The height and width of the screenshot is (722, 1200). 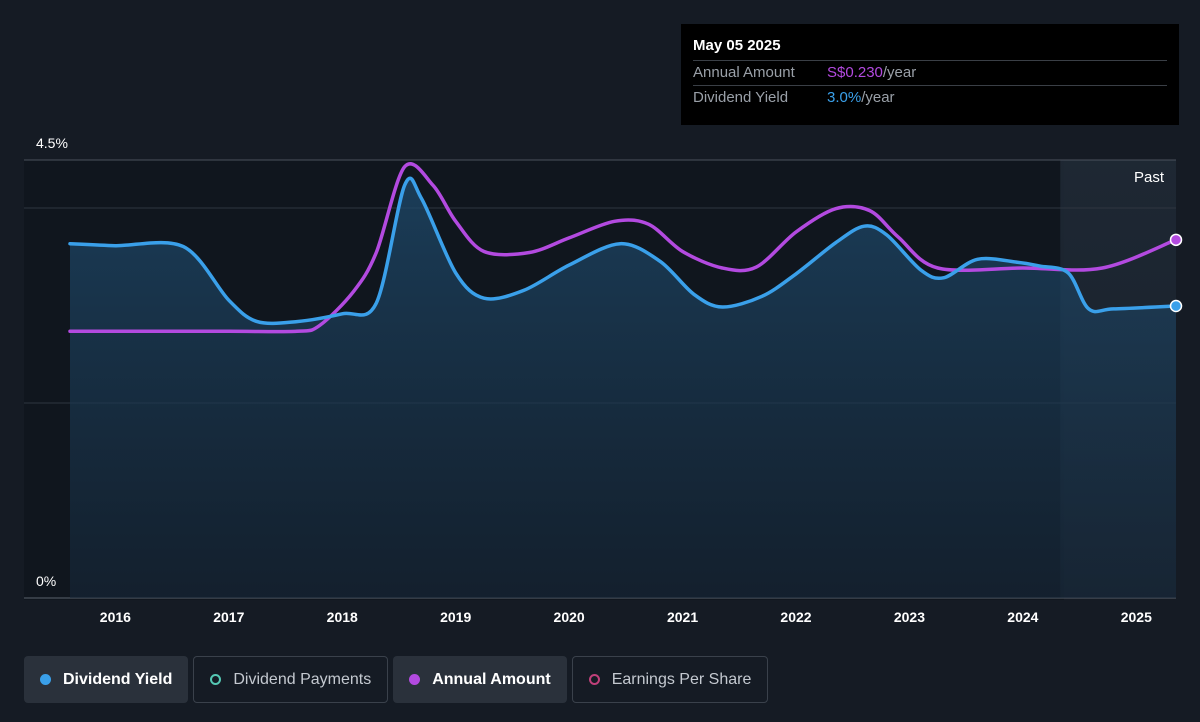 What do you see at coordinates (878, 97) in the screenshot?
I see `tooltip-dividend-yield-unit: /year` at bounding box center [878, 97].